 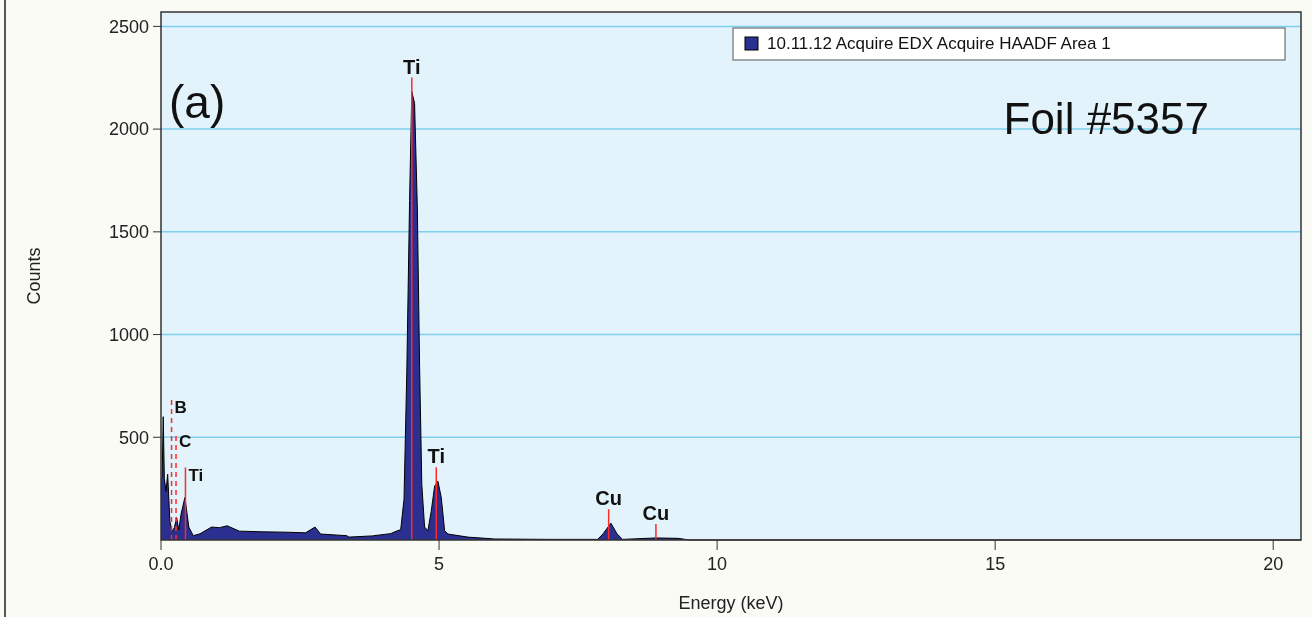 I want to click on annotation: Foil #5357, so click(x=1106, y=118).